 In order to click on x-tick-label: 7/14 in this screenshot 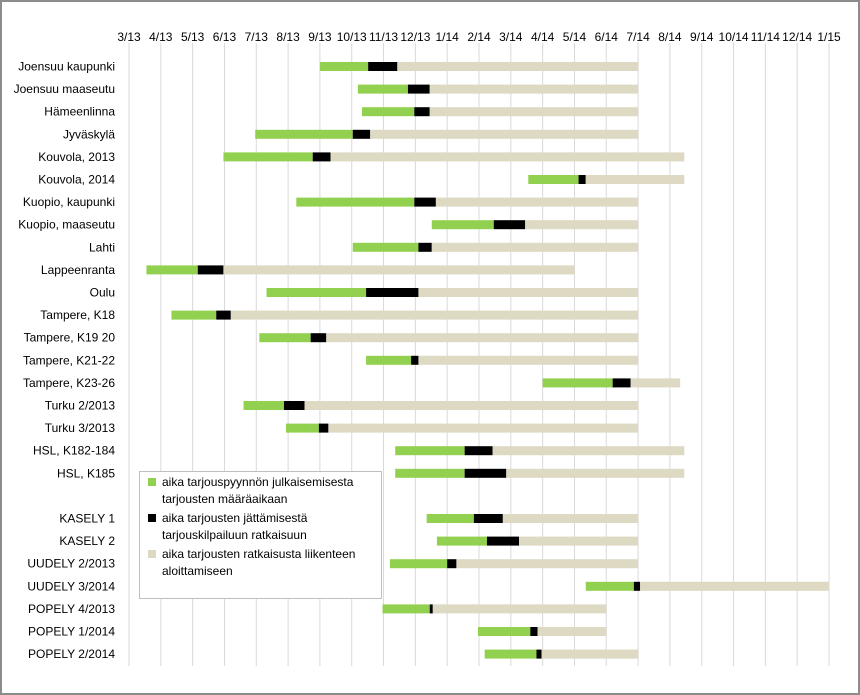, I will do `click(638, 37)`.